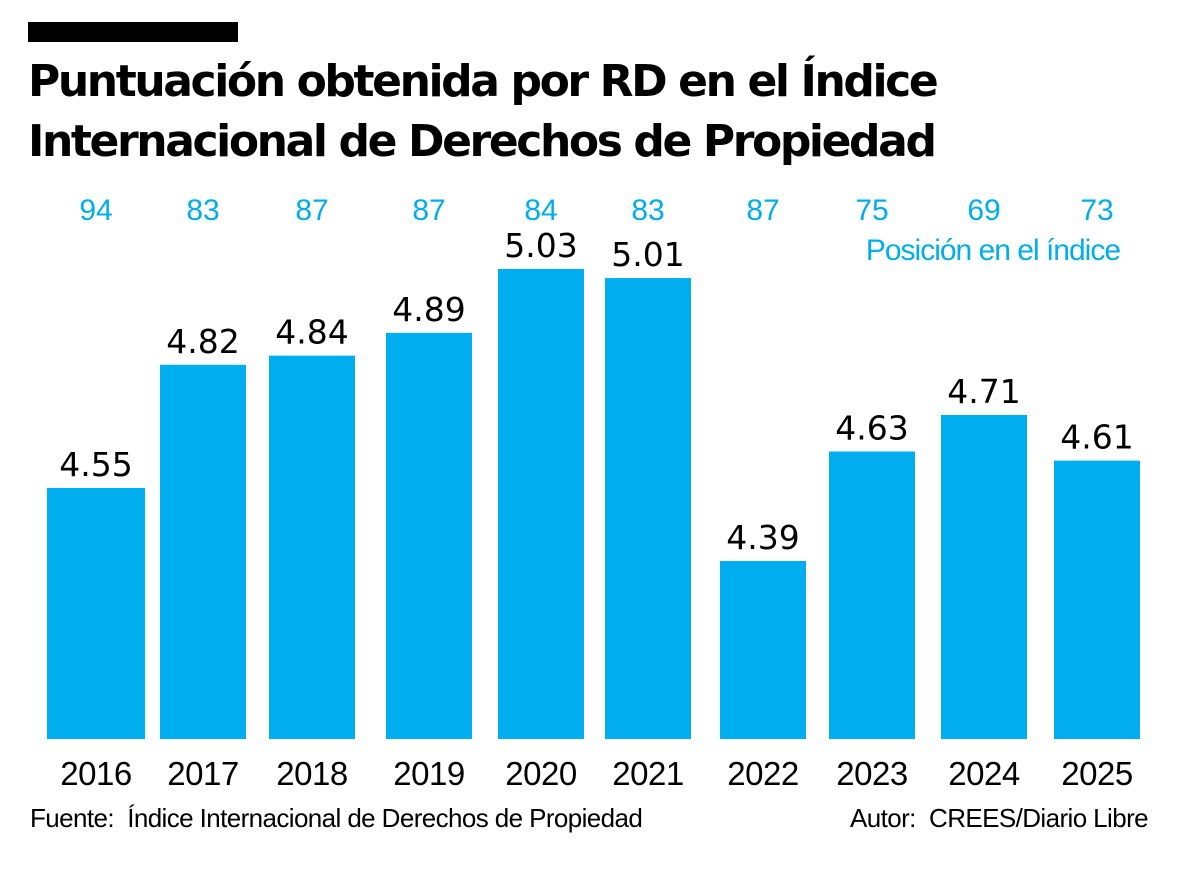  What do you see at coordinates (482, 141) in the screenshot?
I see `chart-title-line-2: Internacional de Derechos de Propiedad` at bounding box center [482, 141].